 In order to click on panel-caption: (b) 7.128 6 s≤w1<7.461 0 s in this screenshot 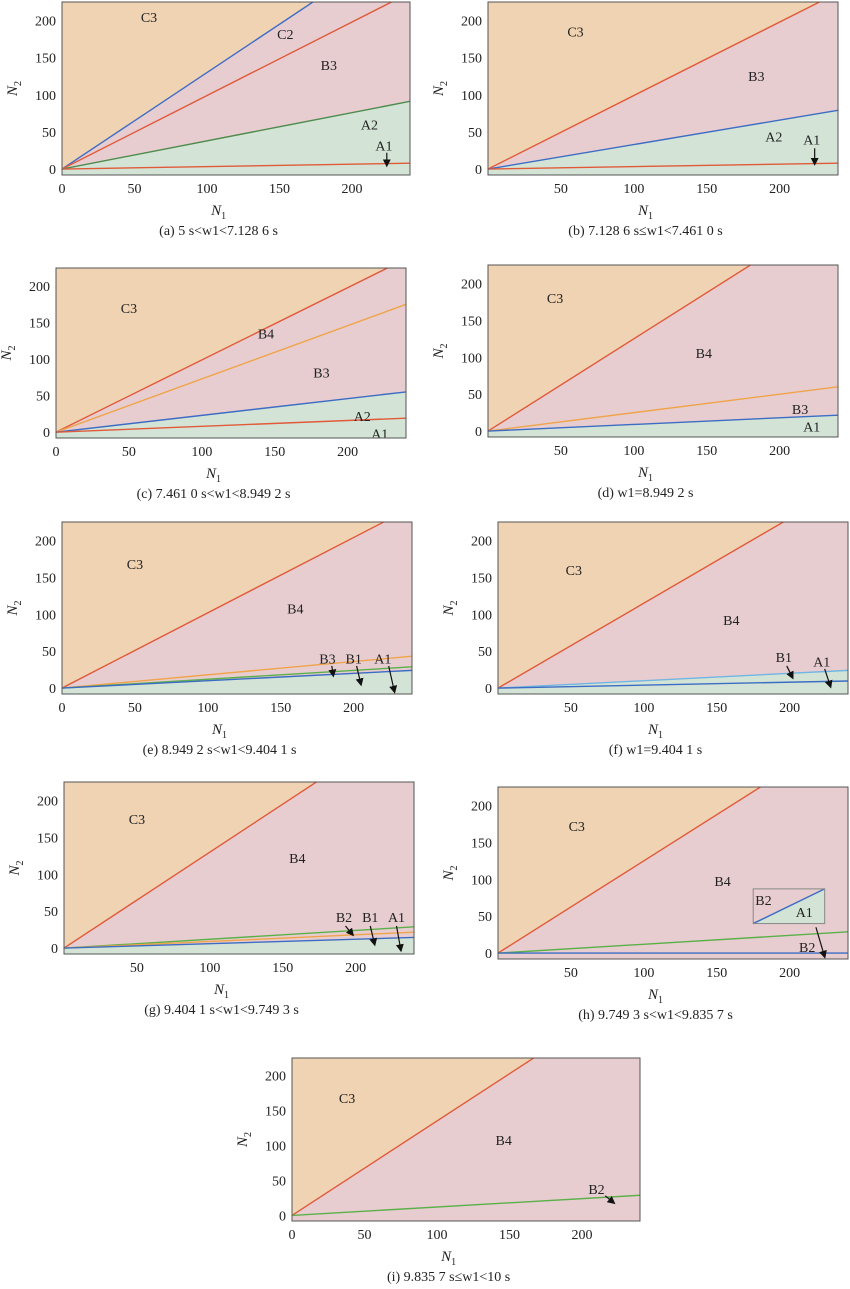, I will do `click(645, 231)`.